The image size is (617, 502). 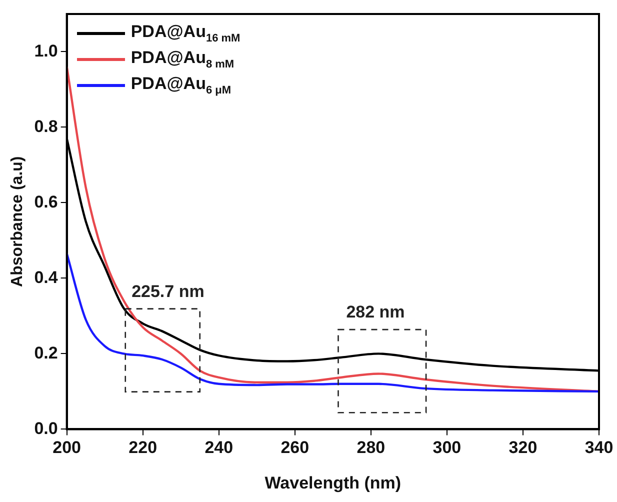 I want to click on legend-label: PDA@Au$_{6 μM}$, so click(x=181, y=85).